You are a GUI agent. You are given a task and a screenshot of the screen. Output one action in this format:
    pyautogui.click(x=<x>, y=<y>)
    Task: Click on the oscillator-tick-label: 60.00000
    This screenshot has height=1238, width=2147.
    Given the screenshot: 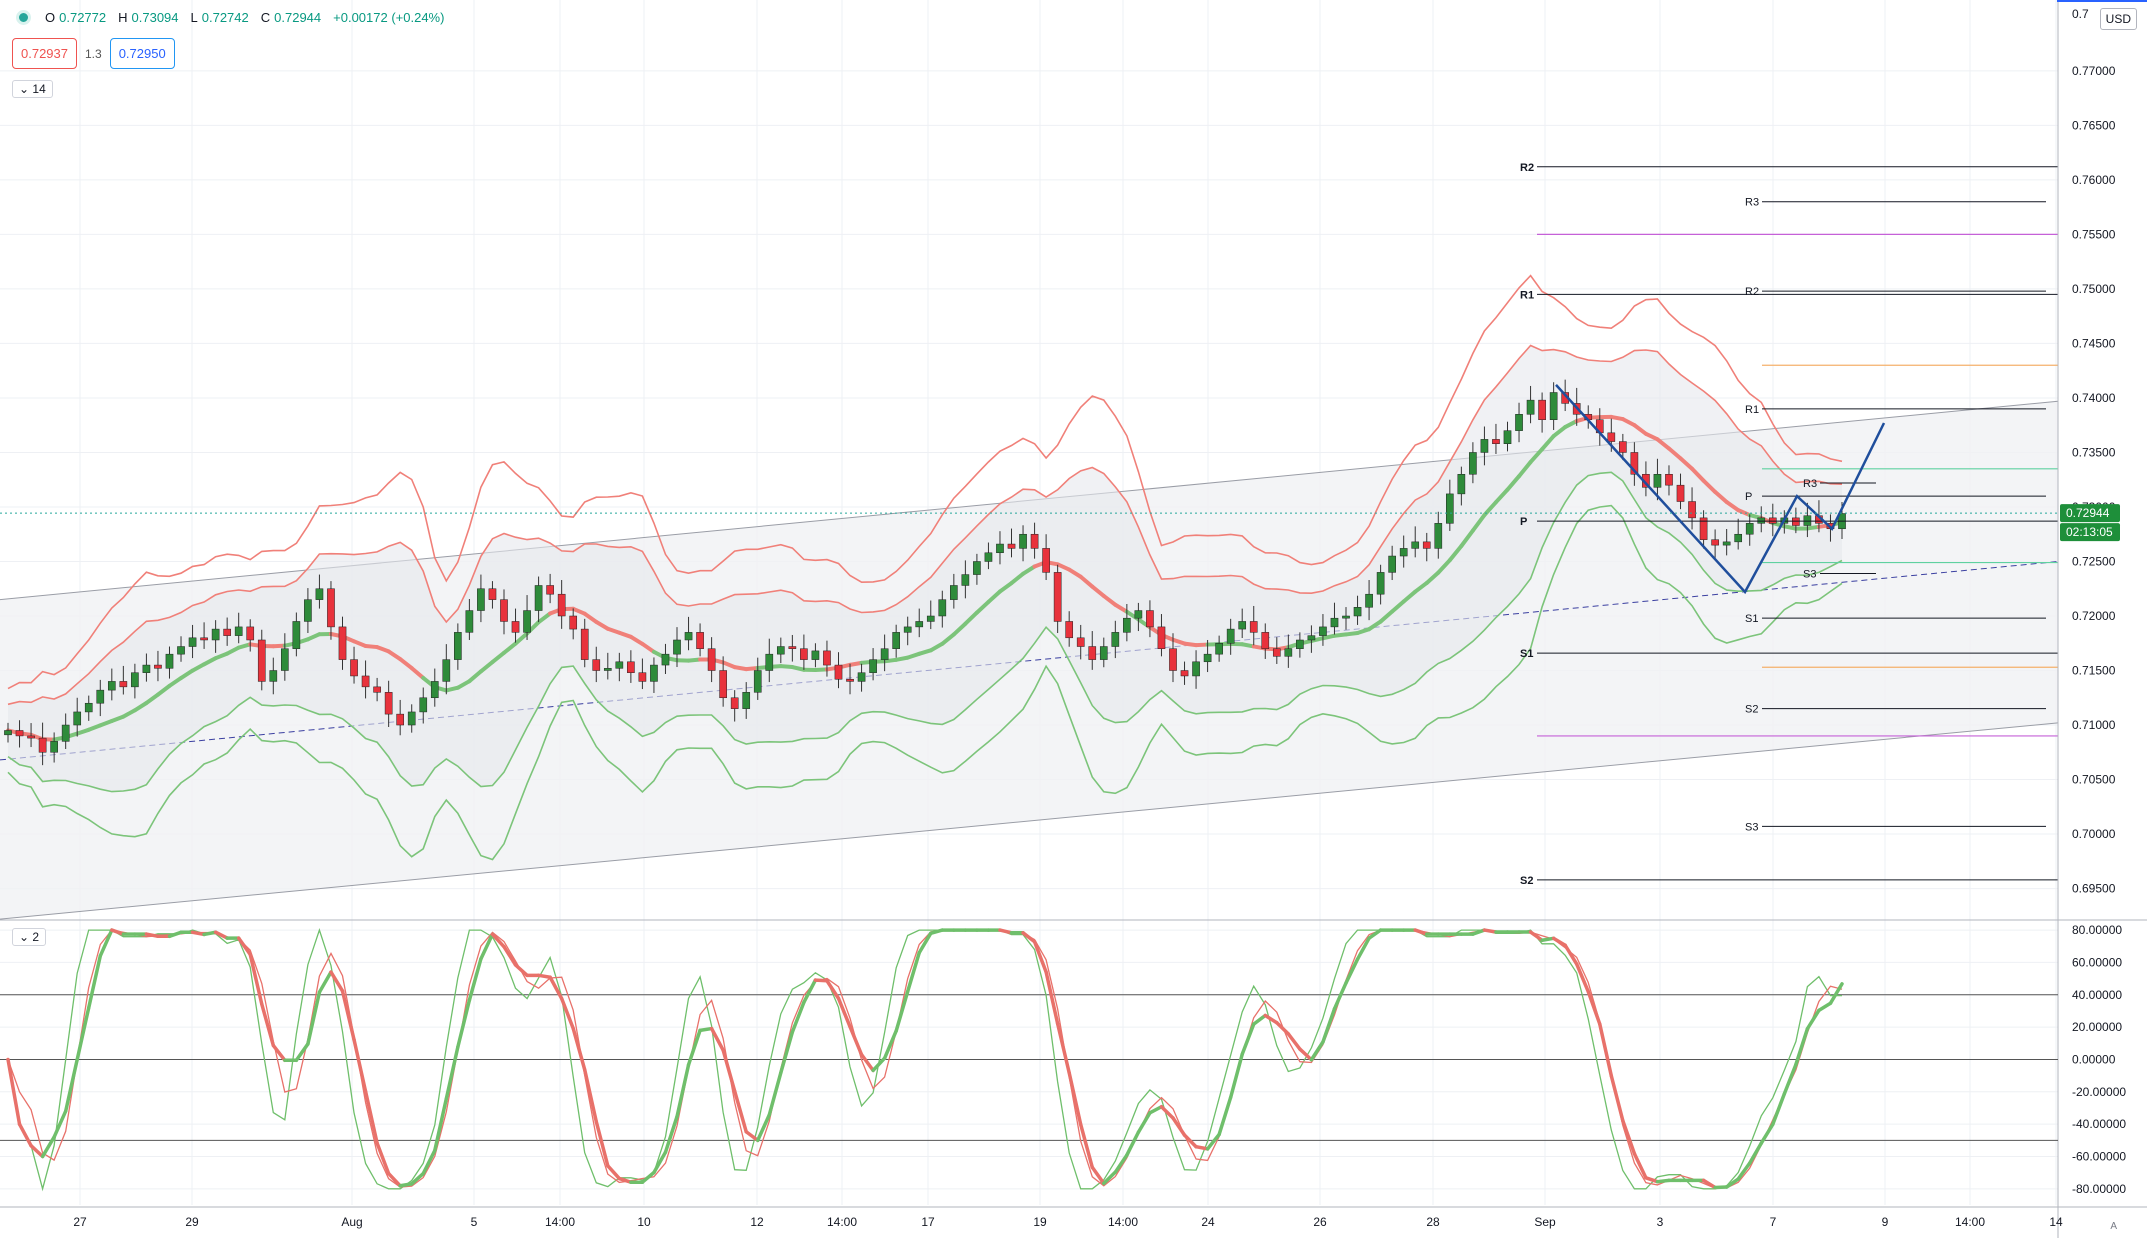 What is the action you would take?
    pyautogui.click(x=2097, y=962)
    